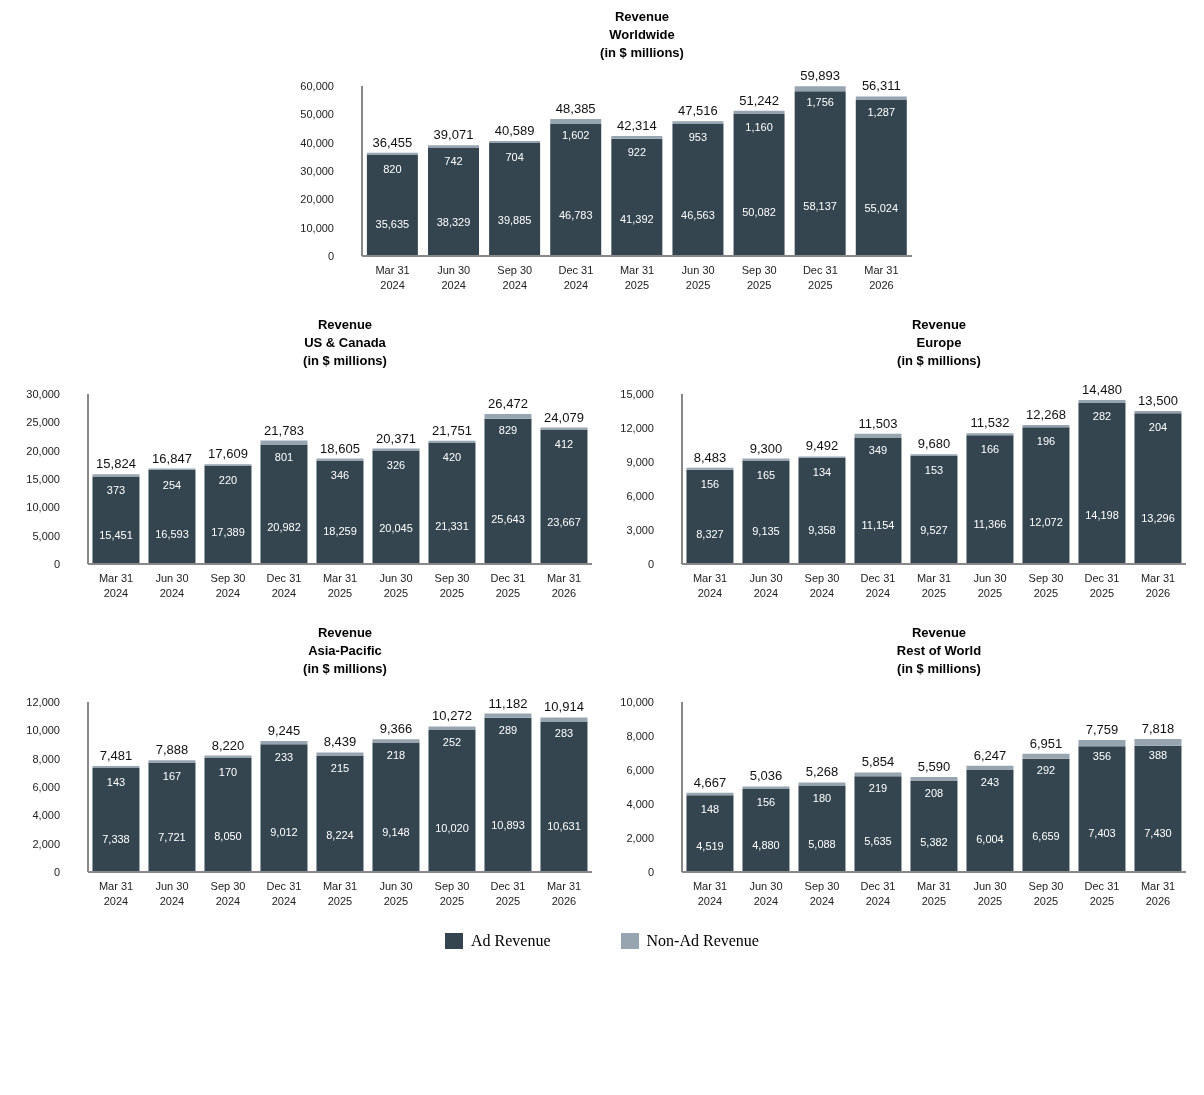 The image size is (1204, 1095). What do you see at coordinates (172, 458) in the screenshot?
I see `total-label: 16,847` at bounding box center [172, 458].